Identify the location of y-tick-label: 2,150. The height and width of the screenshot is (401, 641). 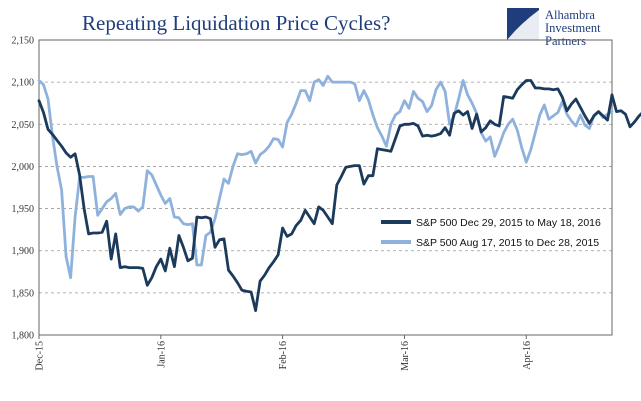
(23, 41).